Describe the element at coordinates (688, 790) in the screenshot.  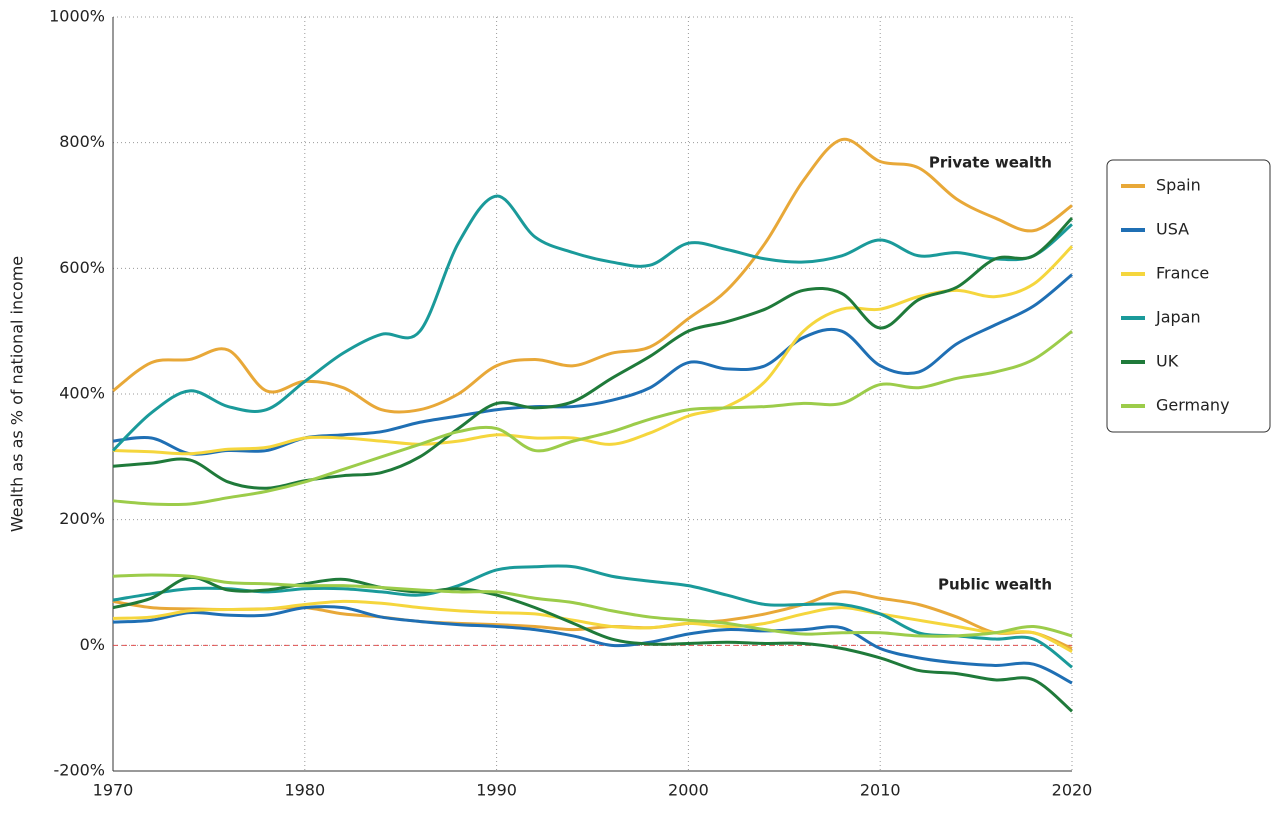
I see `x-tick-label: 2000` at that location.